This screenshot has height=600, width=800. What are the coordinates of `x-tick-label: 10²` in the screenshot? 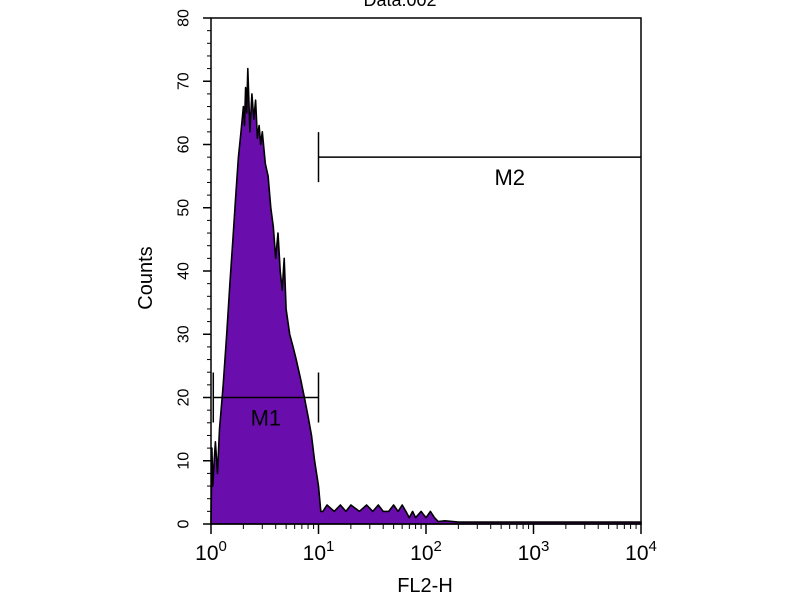 It's located at (426, 551).